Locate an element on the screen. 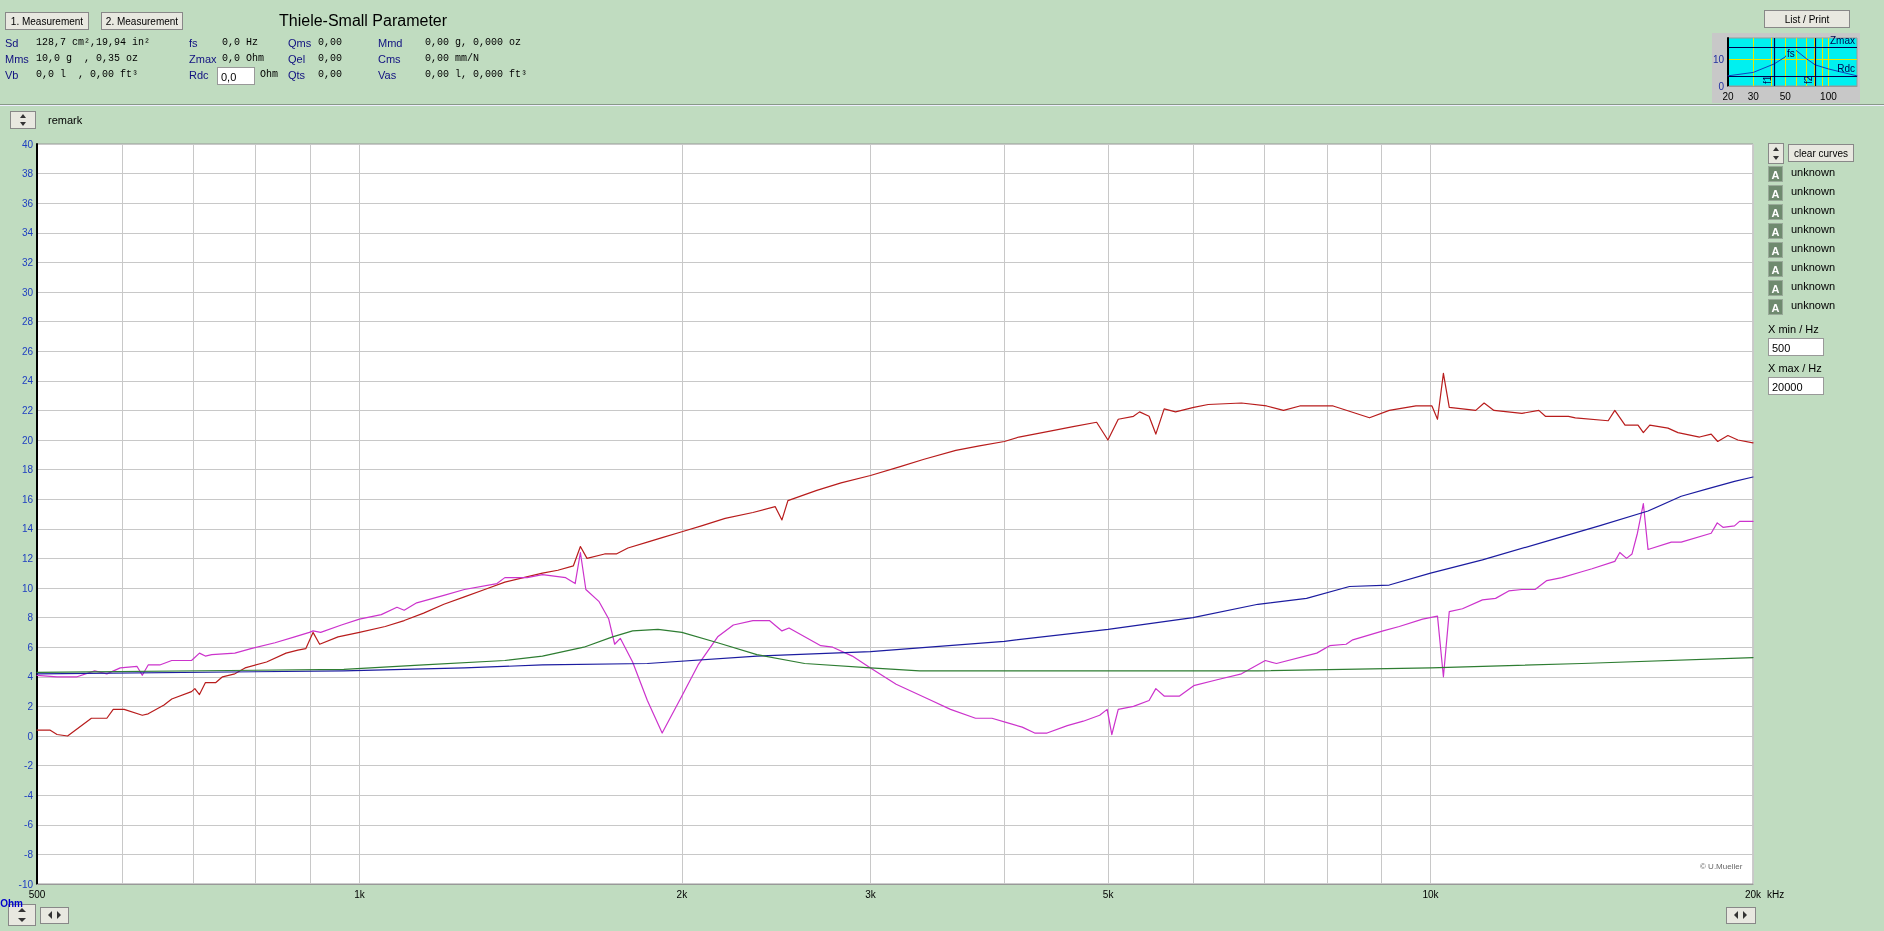  ref-line-label: Rdc is located at coordinates (1846, 69).